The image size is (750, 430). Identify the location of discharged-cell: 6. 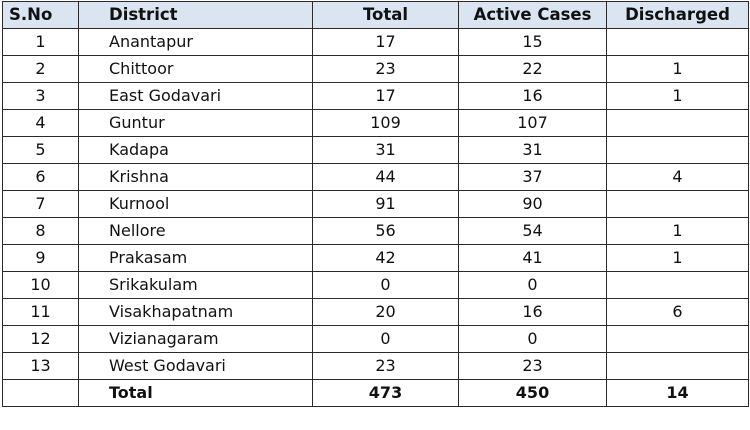
(677, 312).